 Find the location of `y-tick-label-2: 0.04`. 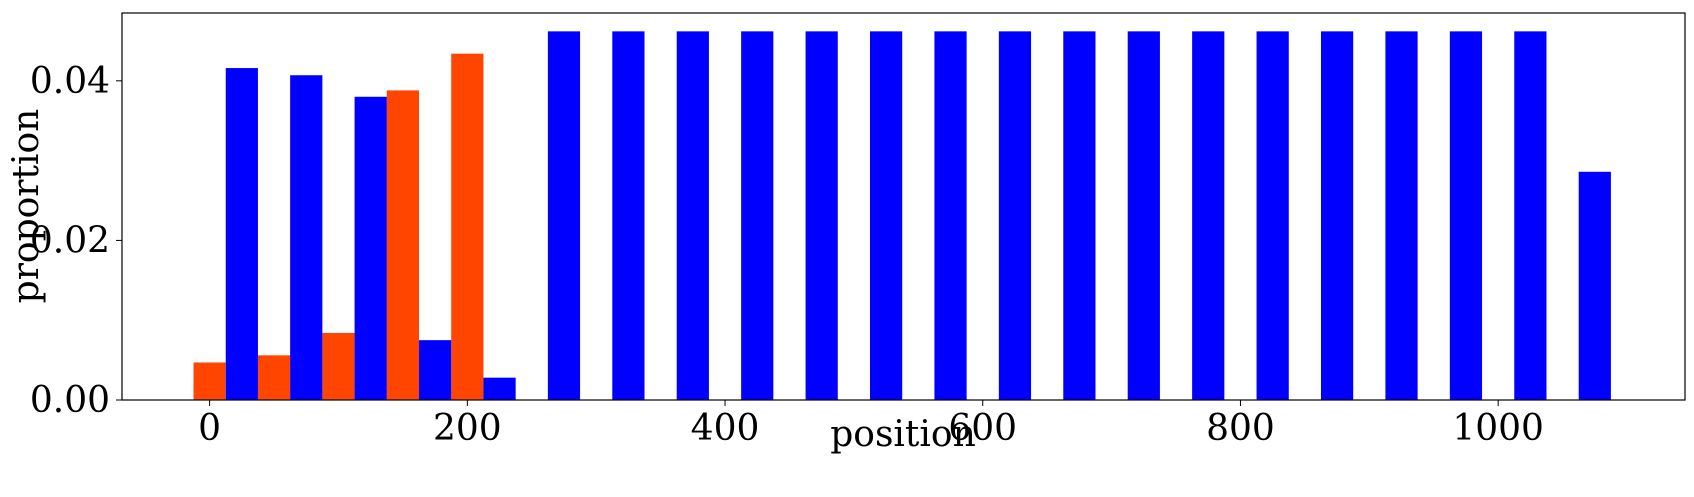

y-tick-label-2: 0.04 is located at coordinates (70, 81).